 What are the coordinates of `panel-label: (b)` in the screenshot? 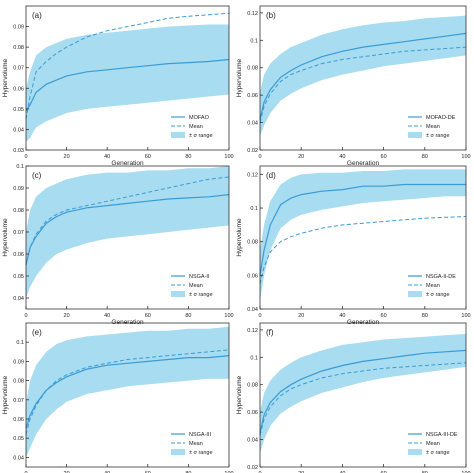 It's located at (271, 15).